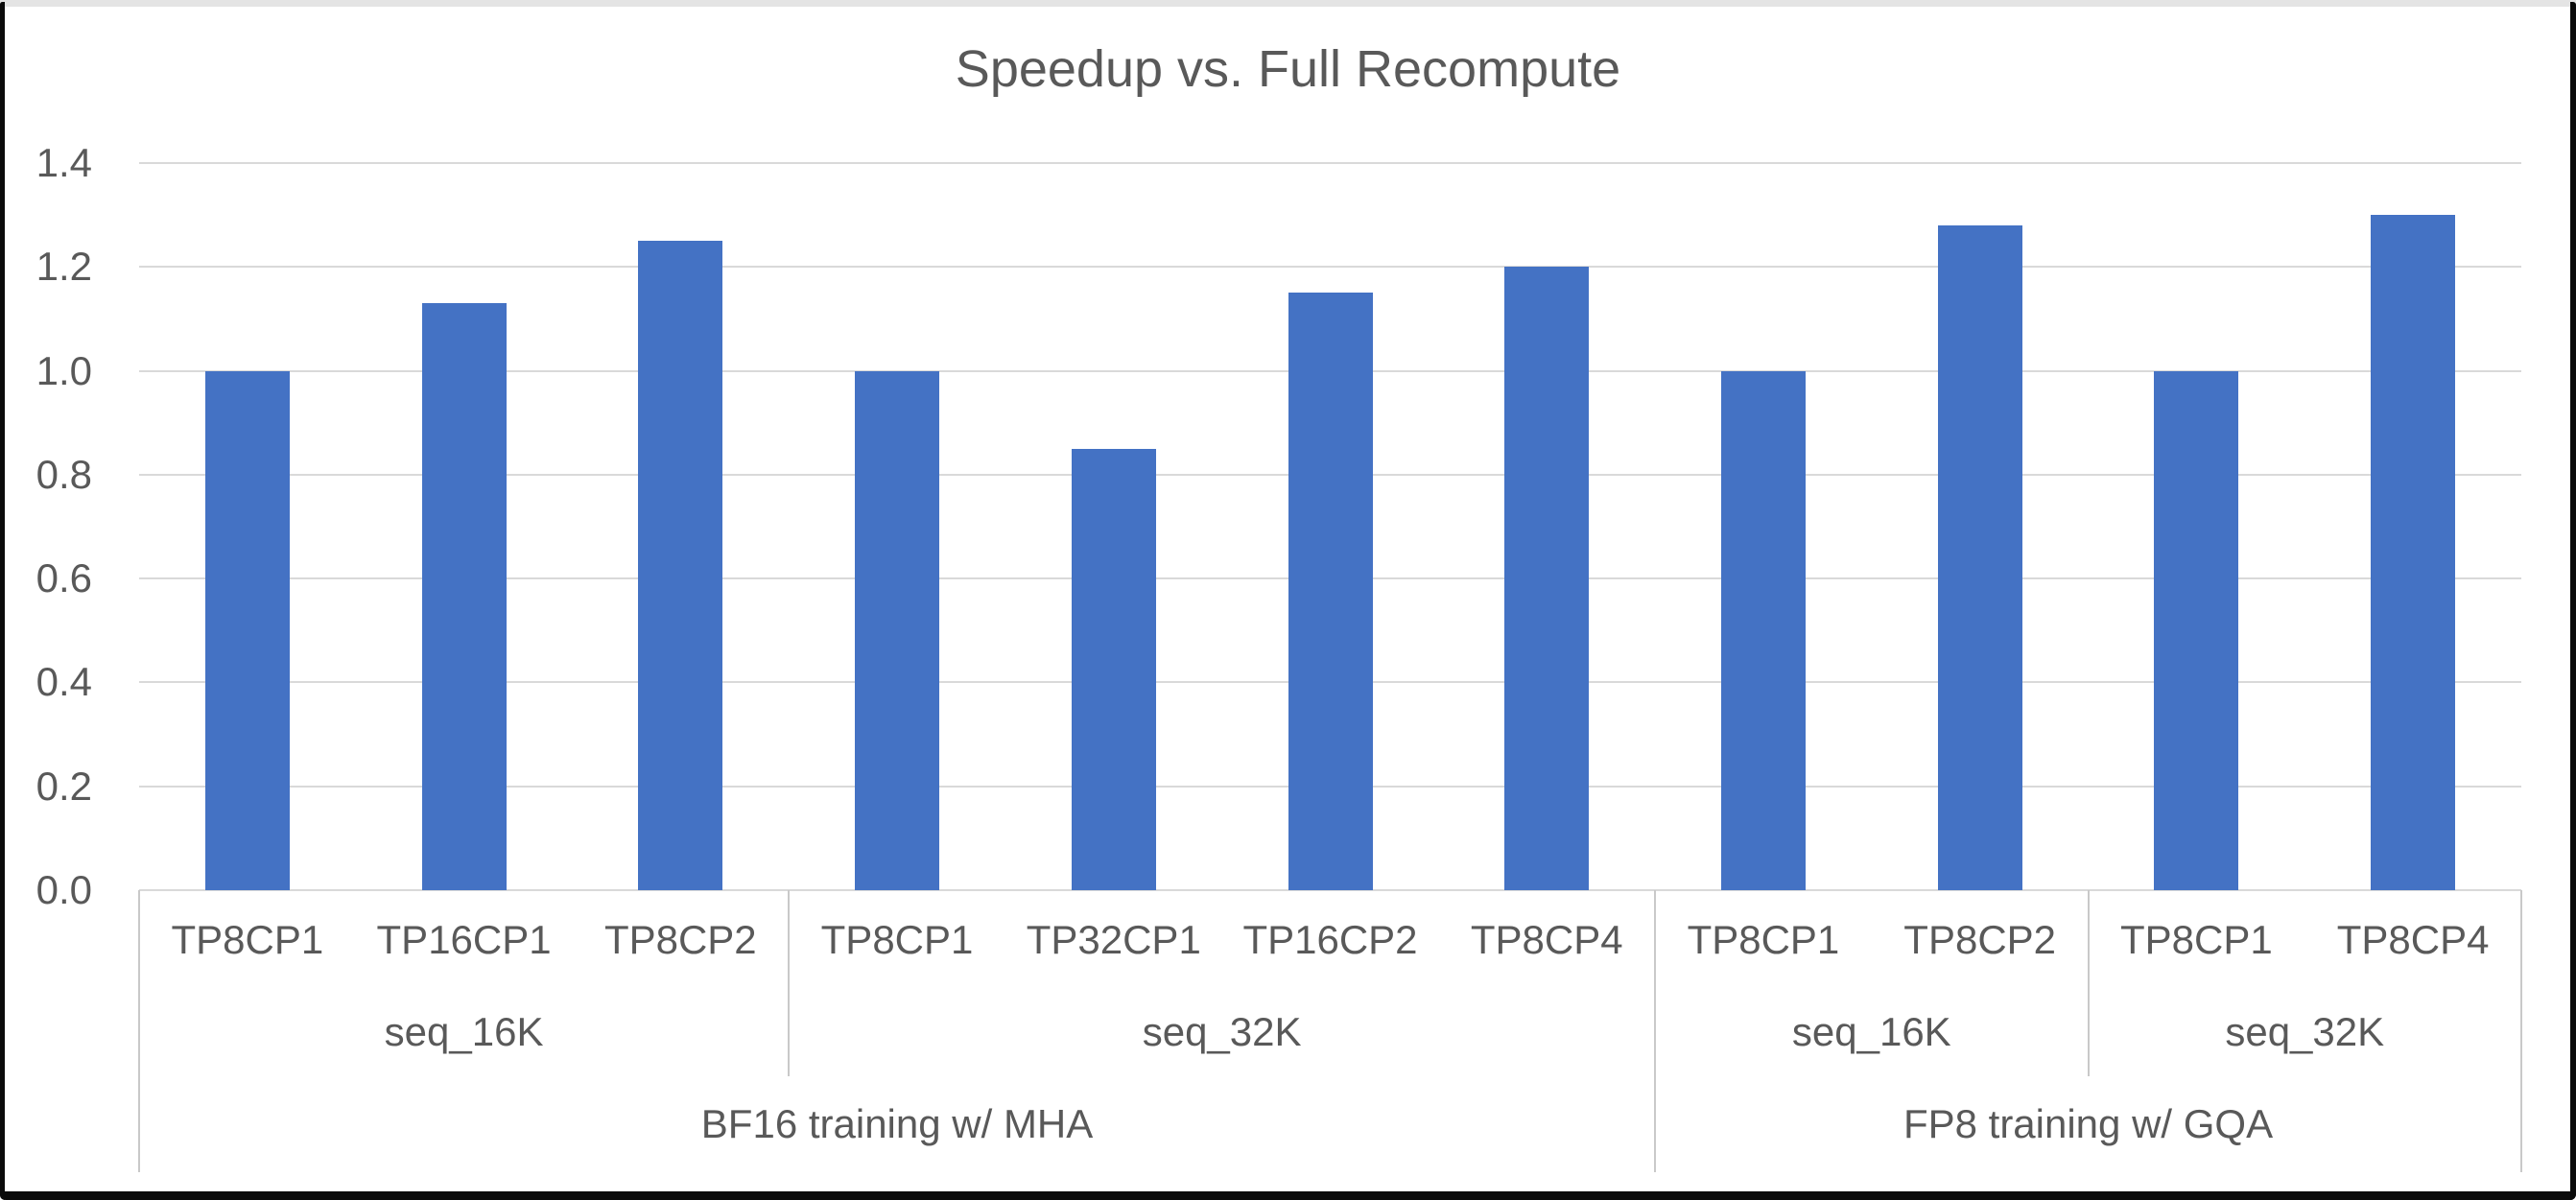 The height and width of the screenshot is (1200, 2576). What do you see at coordinates (1330, 267) in the screenshot?
I see `gridline-y-1.2` at bounding box center [1330, 267].